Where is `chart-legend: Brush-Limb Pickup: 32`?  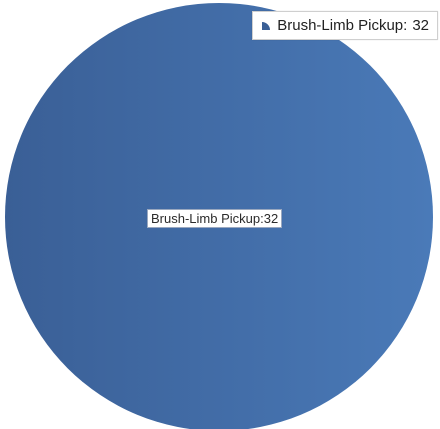
chart-legend: Brush-Limb Pickup: 32 is located at coordinates (345, 25).